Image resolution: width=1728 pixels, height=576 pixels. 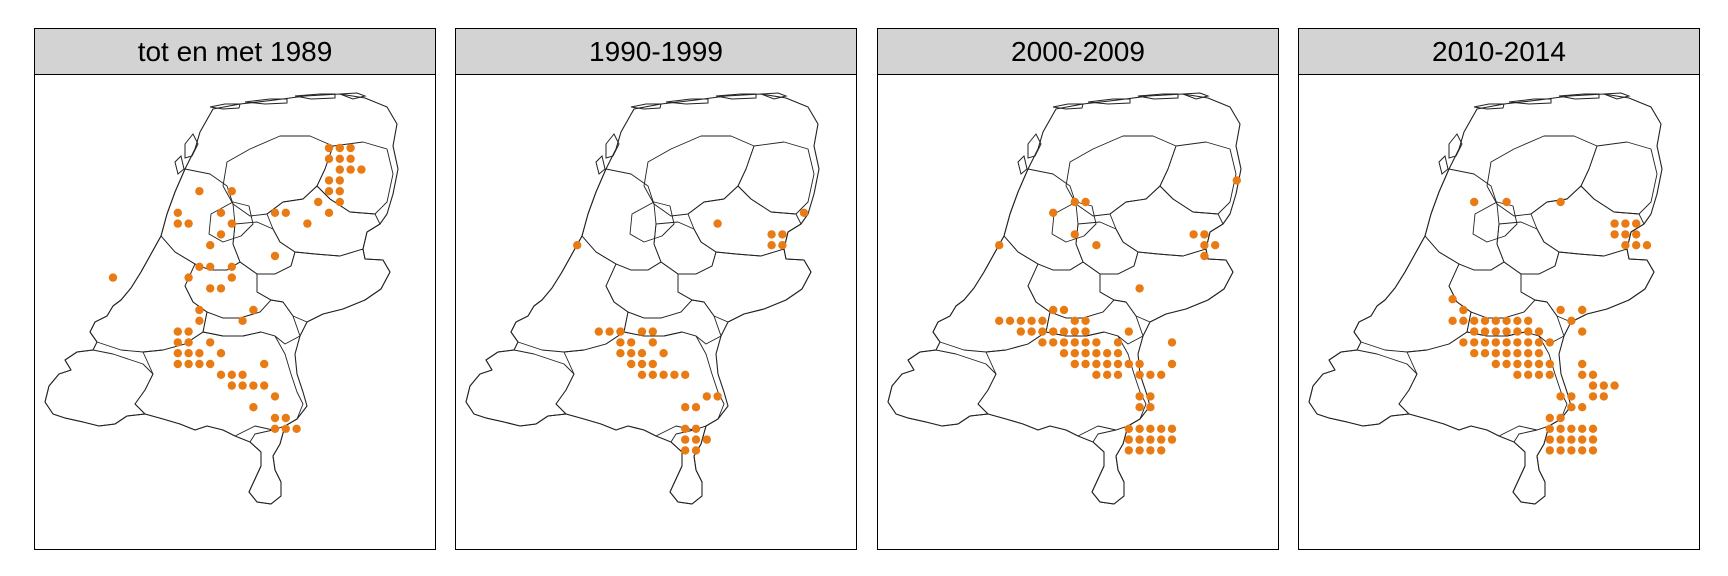 I want to click on panel-title: 1990-1999, so click(x=656, y=52).